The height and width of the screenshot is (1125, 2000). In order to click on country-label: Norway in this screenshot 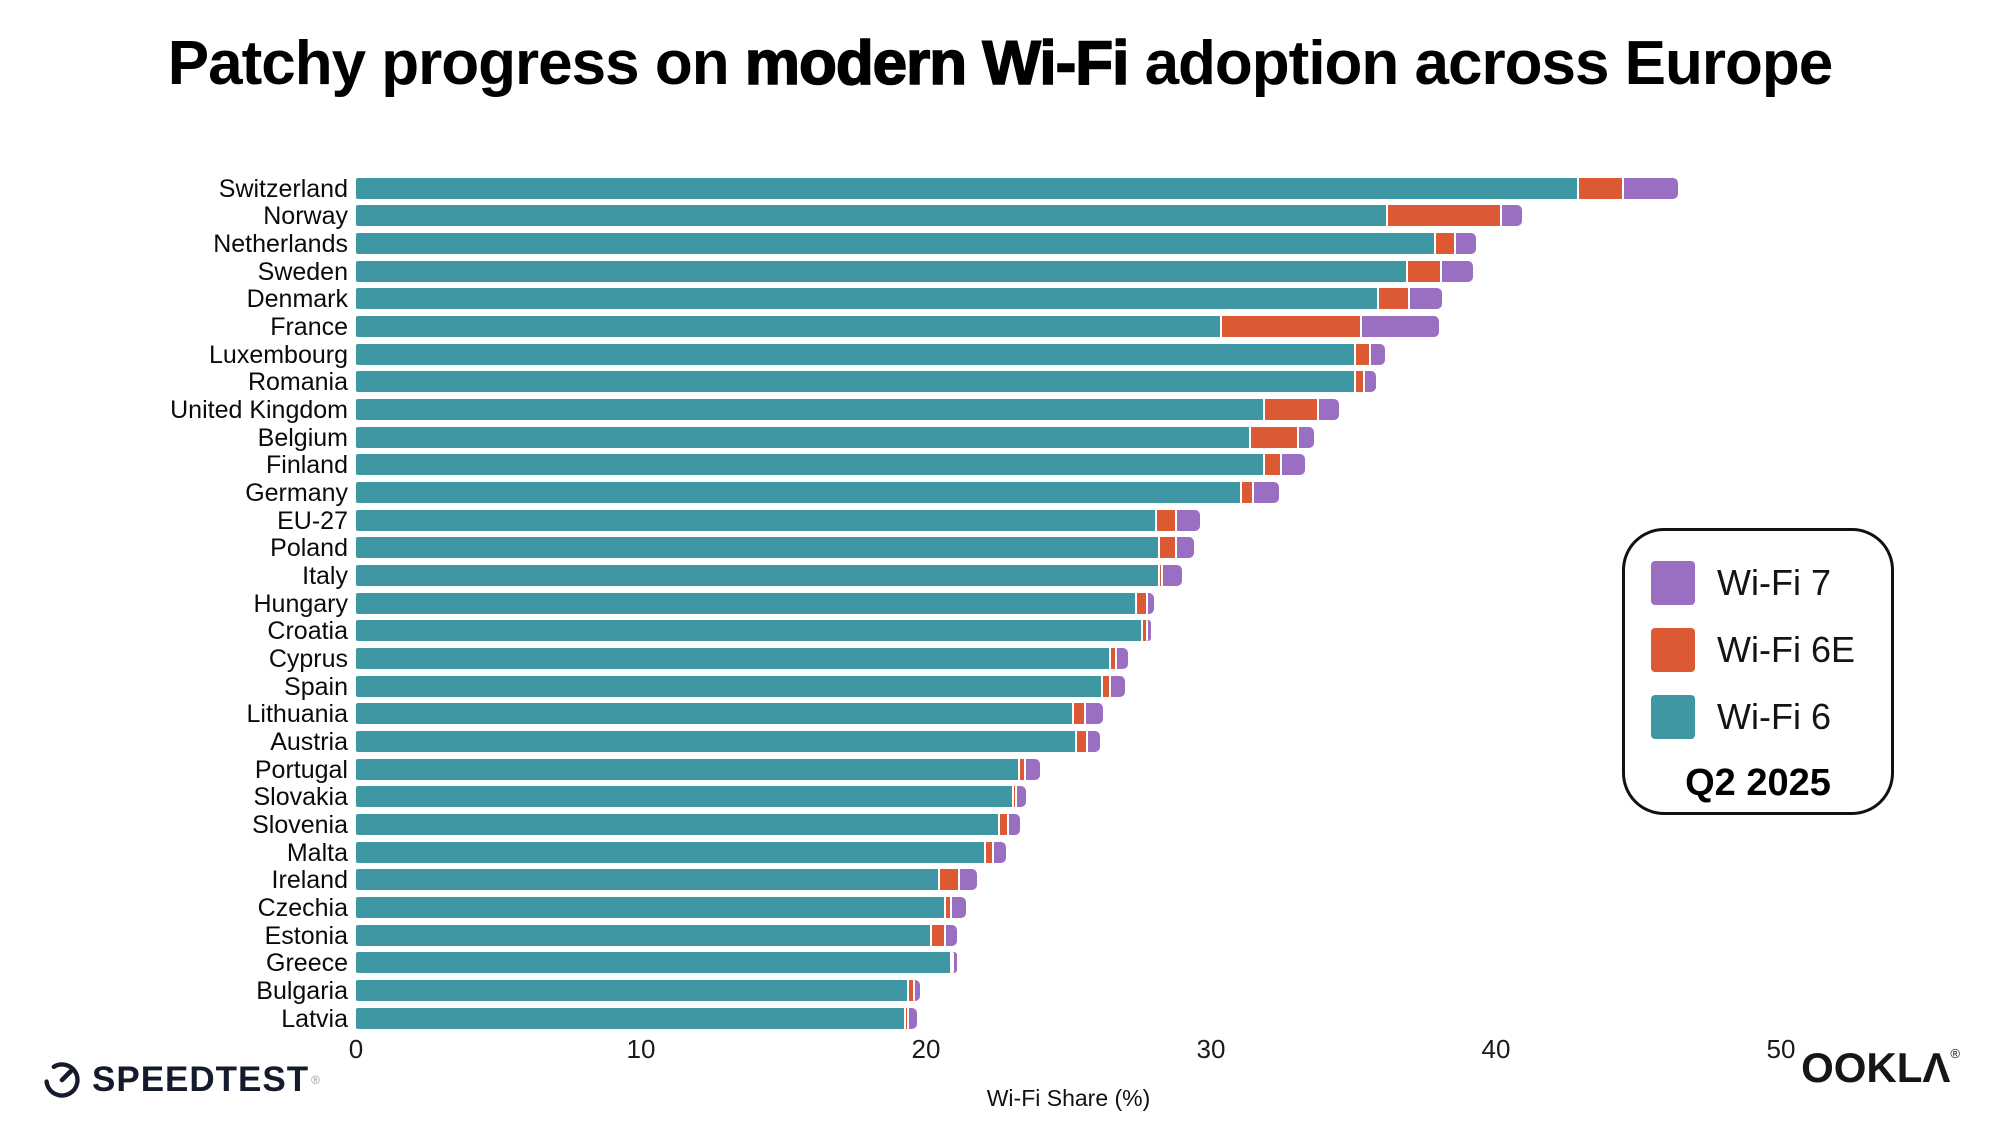, I will do `click(305, 216)`.